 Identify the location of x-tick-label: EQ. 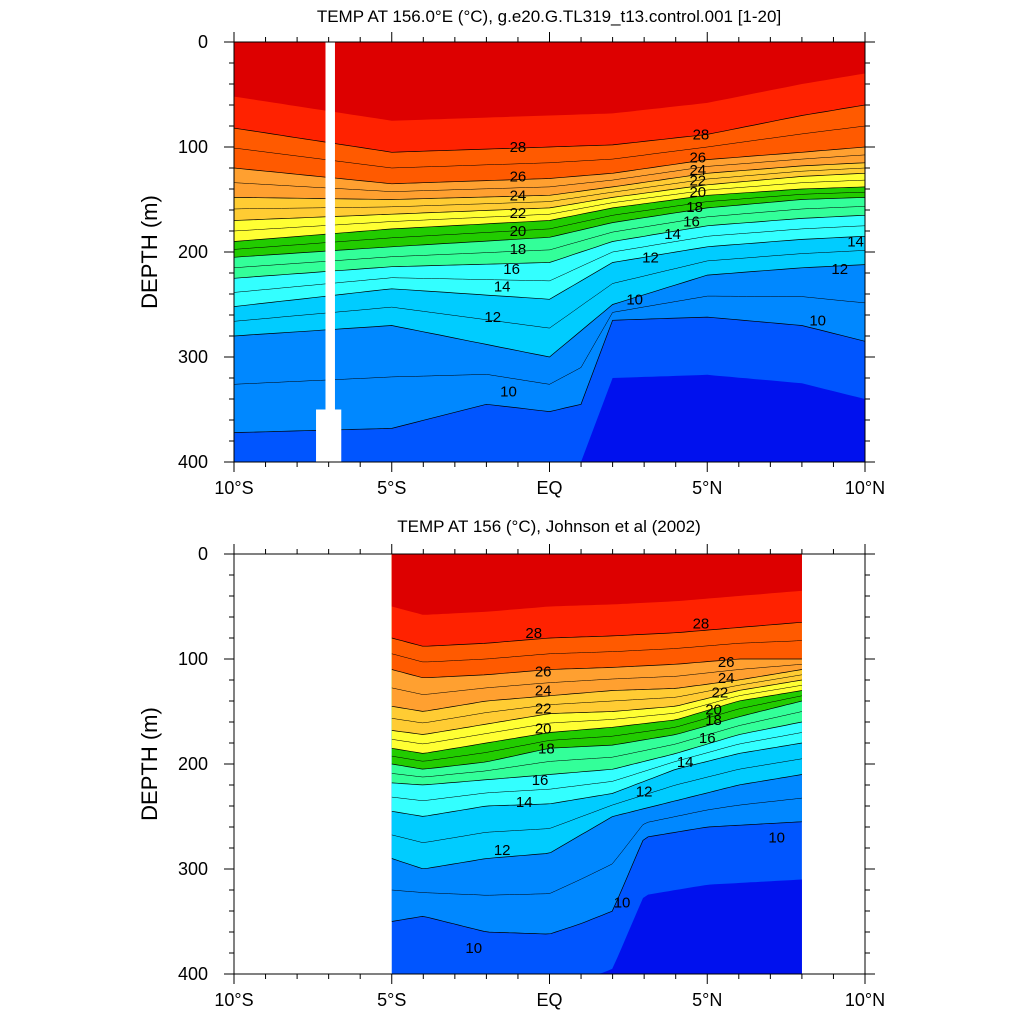
(549, 1000).